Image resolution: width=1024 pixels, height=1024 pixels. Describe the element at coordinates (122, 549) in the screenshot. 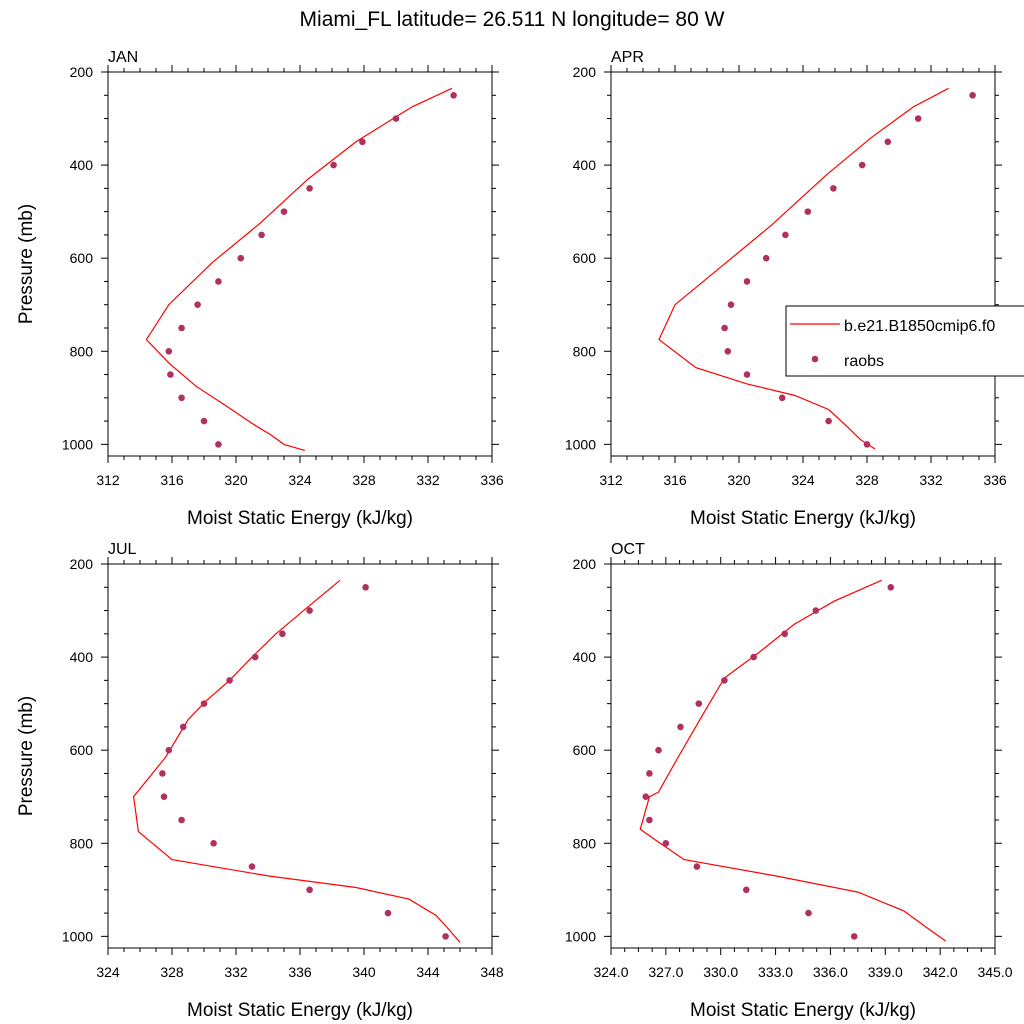

I see `panel-label: JUL` at that location.